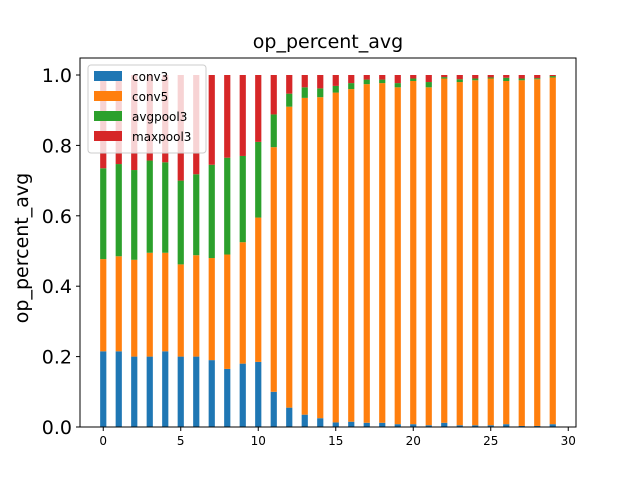 The height and width of the screenshot is (480, 640). What do you see at coordinates (258, 441) in the screenshot?
I see `x-tick-label: 10` at bounding box center [258, 441].